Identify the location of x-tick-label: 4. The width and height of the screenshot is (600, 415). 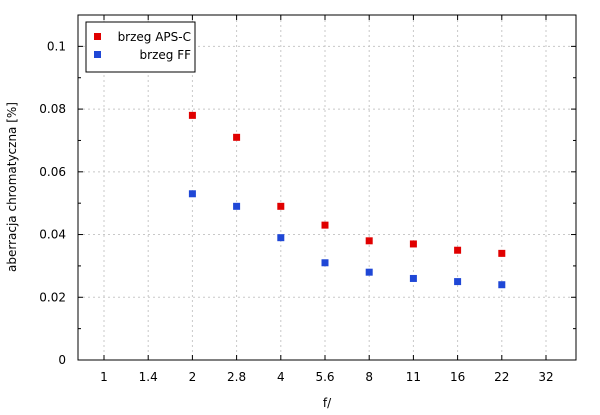
(281, 377).